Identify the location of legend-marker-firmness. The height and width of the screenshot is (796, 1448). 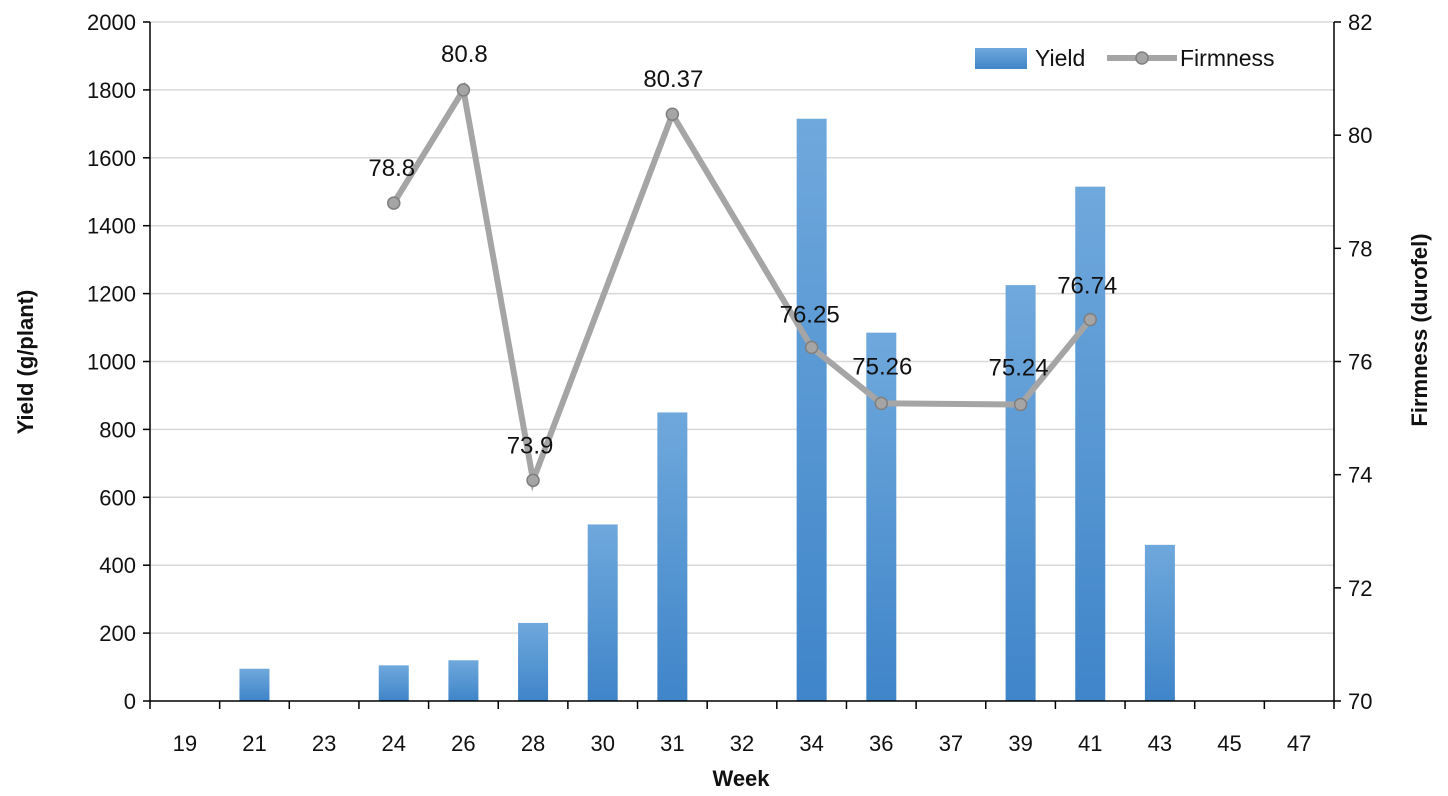
(1142, 58).